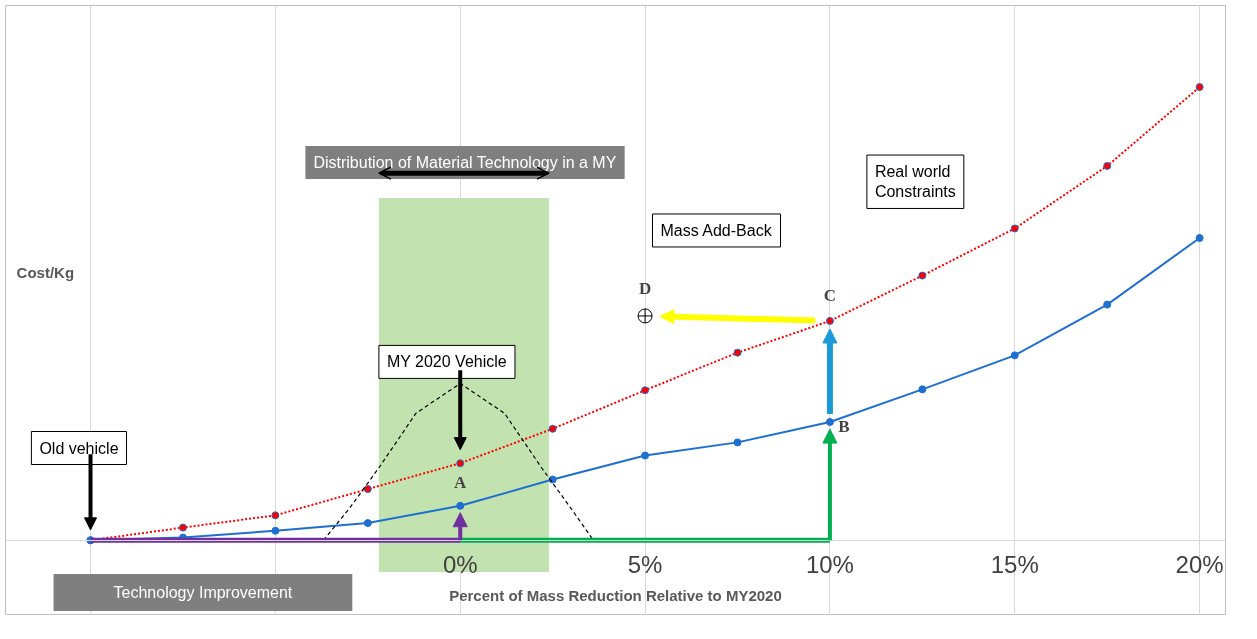 Image resolution: width=1257 pixels, height=639 pixels. What do you see at coordinates (830, 295) in the screenshot?
I see `annotation: C` at bounding box center [830, 295].